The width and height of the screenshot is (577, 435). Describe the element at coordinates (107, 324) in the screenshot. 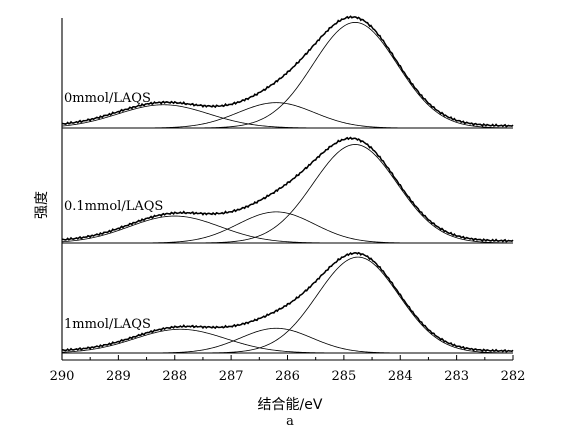

I see `panel-3-label: 1mmol/LAQS` at that location.